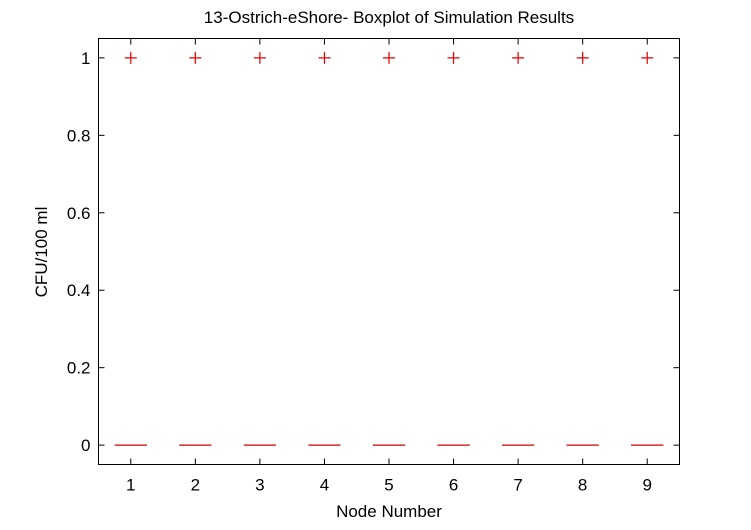  Describe the element at coordinates (41, 252) in the screenshot. I see `y-axis-label: CFU/100 ml` at that location.